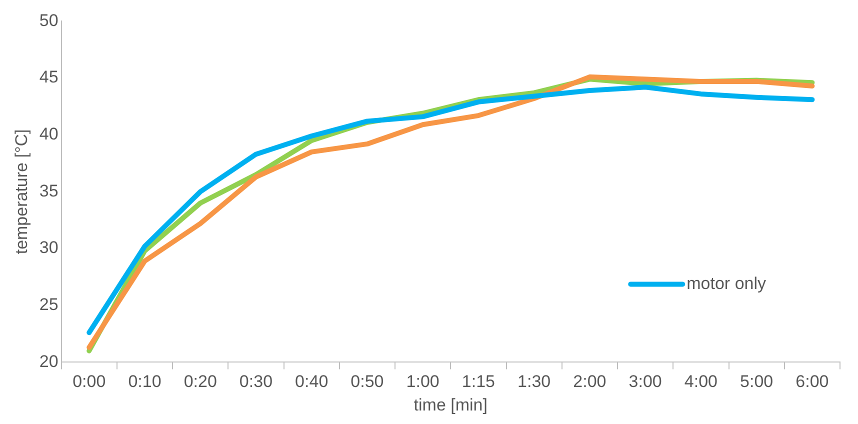  I want to click on x-tick-label: 4:00, so click(701, 382).